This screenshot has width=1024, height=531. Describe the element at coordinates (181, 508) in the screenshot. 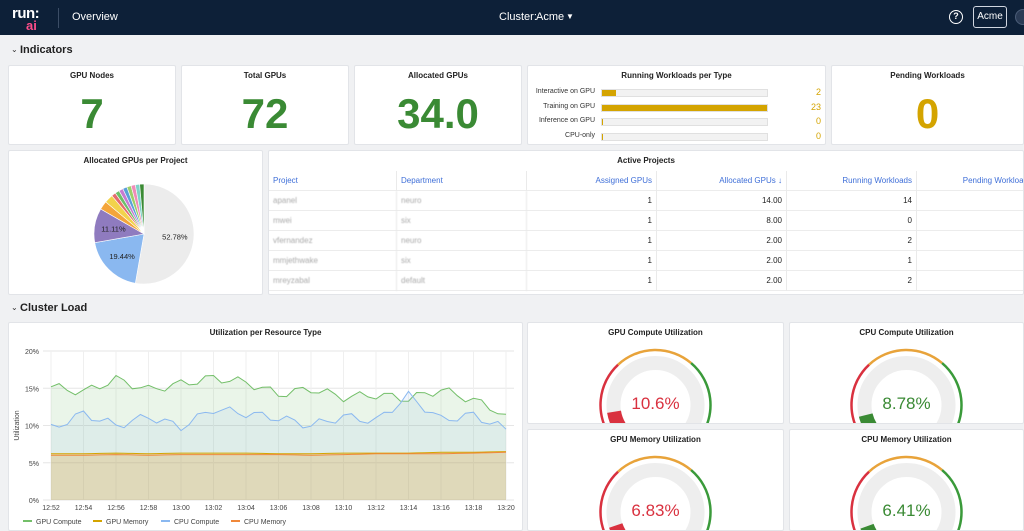

I see `x-tick-label: 13:00` at that location.